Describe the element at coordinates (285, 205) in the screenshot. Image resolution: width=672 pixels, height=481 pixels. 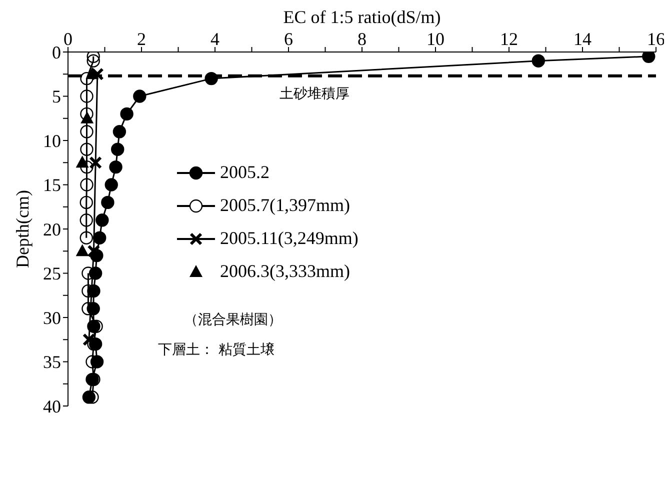
I see `legend-label: 2005.7(1,397mm)` at that location.